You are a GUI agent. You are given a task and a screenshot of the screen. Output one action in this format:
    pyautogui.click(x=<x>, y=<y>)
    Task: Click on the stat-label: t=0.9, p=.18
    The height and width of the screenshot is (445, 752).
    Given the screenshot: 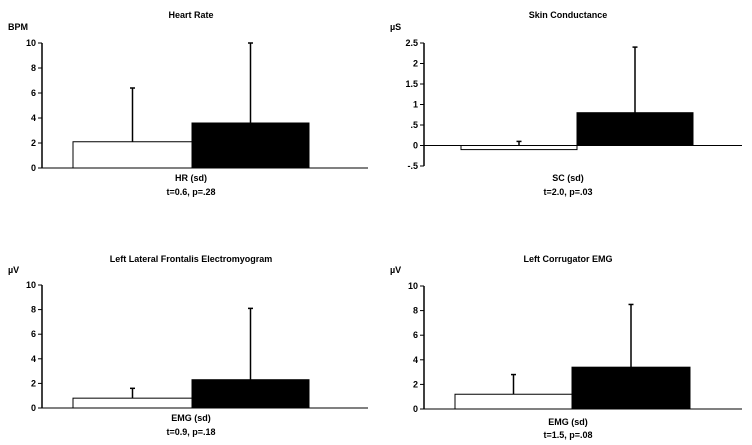 What is the action you would take?
    pyautogui.click(x=190, y=432)
    